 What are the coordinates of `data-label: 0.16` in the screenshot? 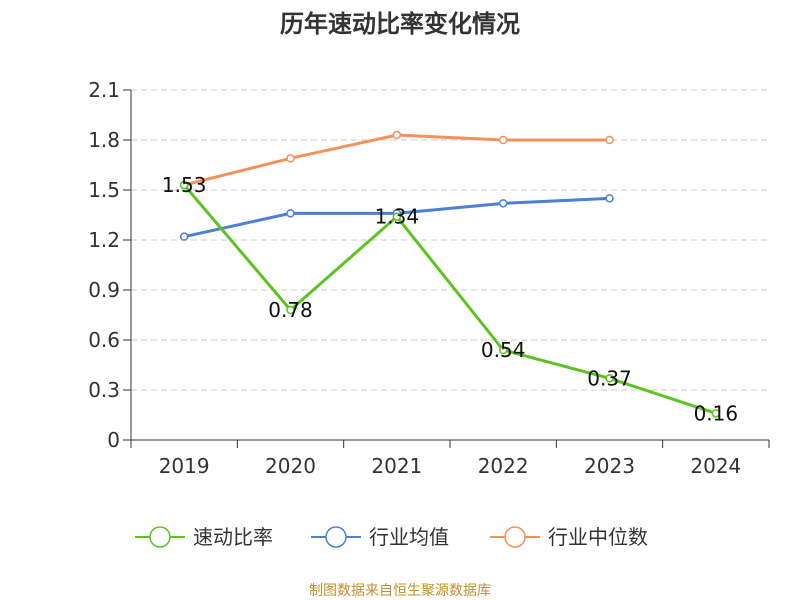 It's located at (716, 413).